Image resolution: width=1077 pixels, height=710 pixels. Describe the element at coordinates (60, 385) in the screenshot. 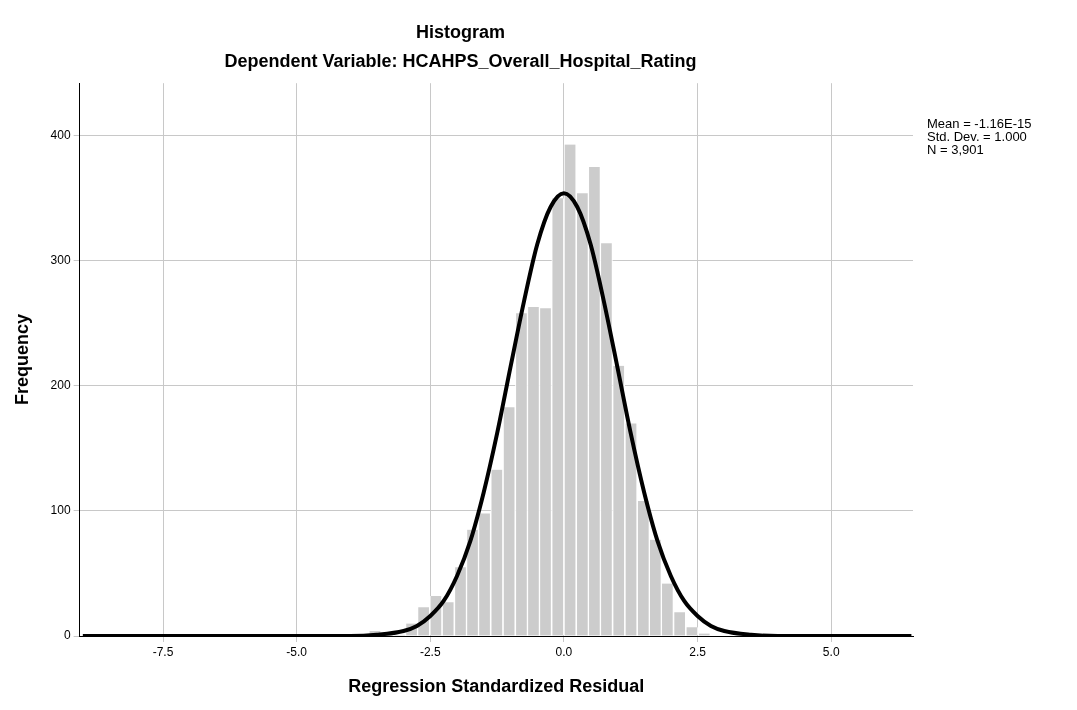

I see `y-tick-label: 200` at that location.